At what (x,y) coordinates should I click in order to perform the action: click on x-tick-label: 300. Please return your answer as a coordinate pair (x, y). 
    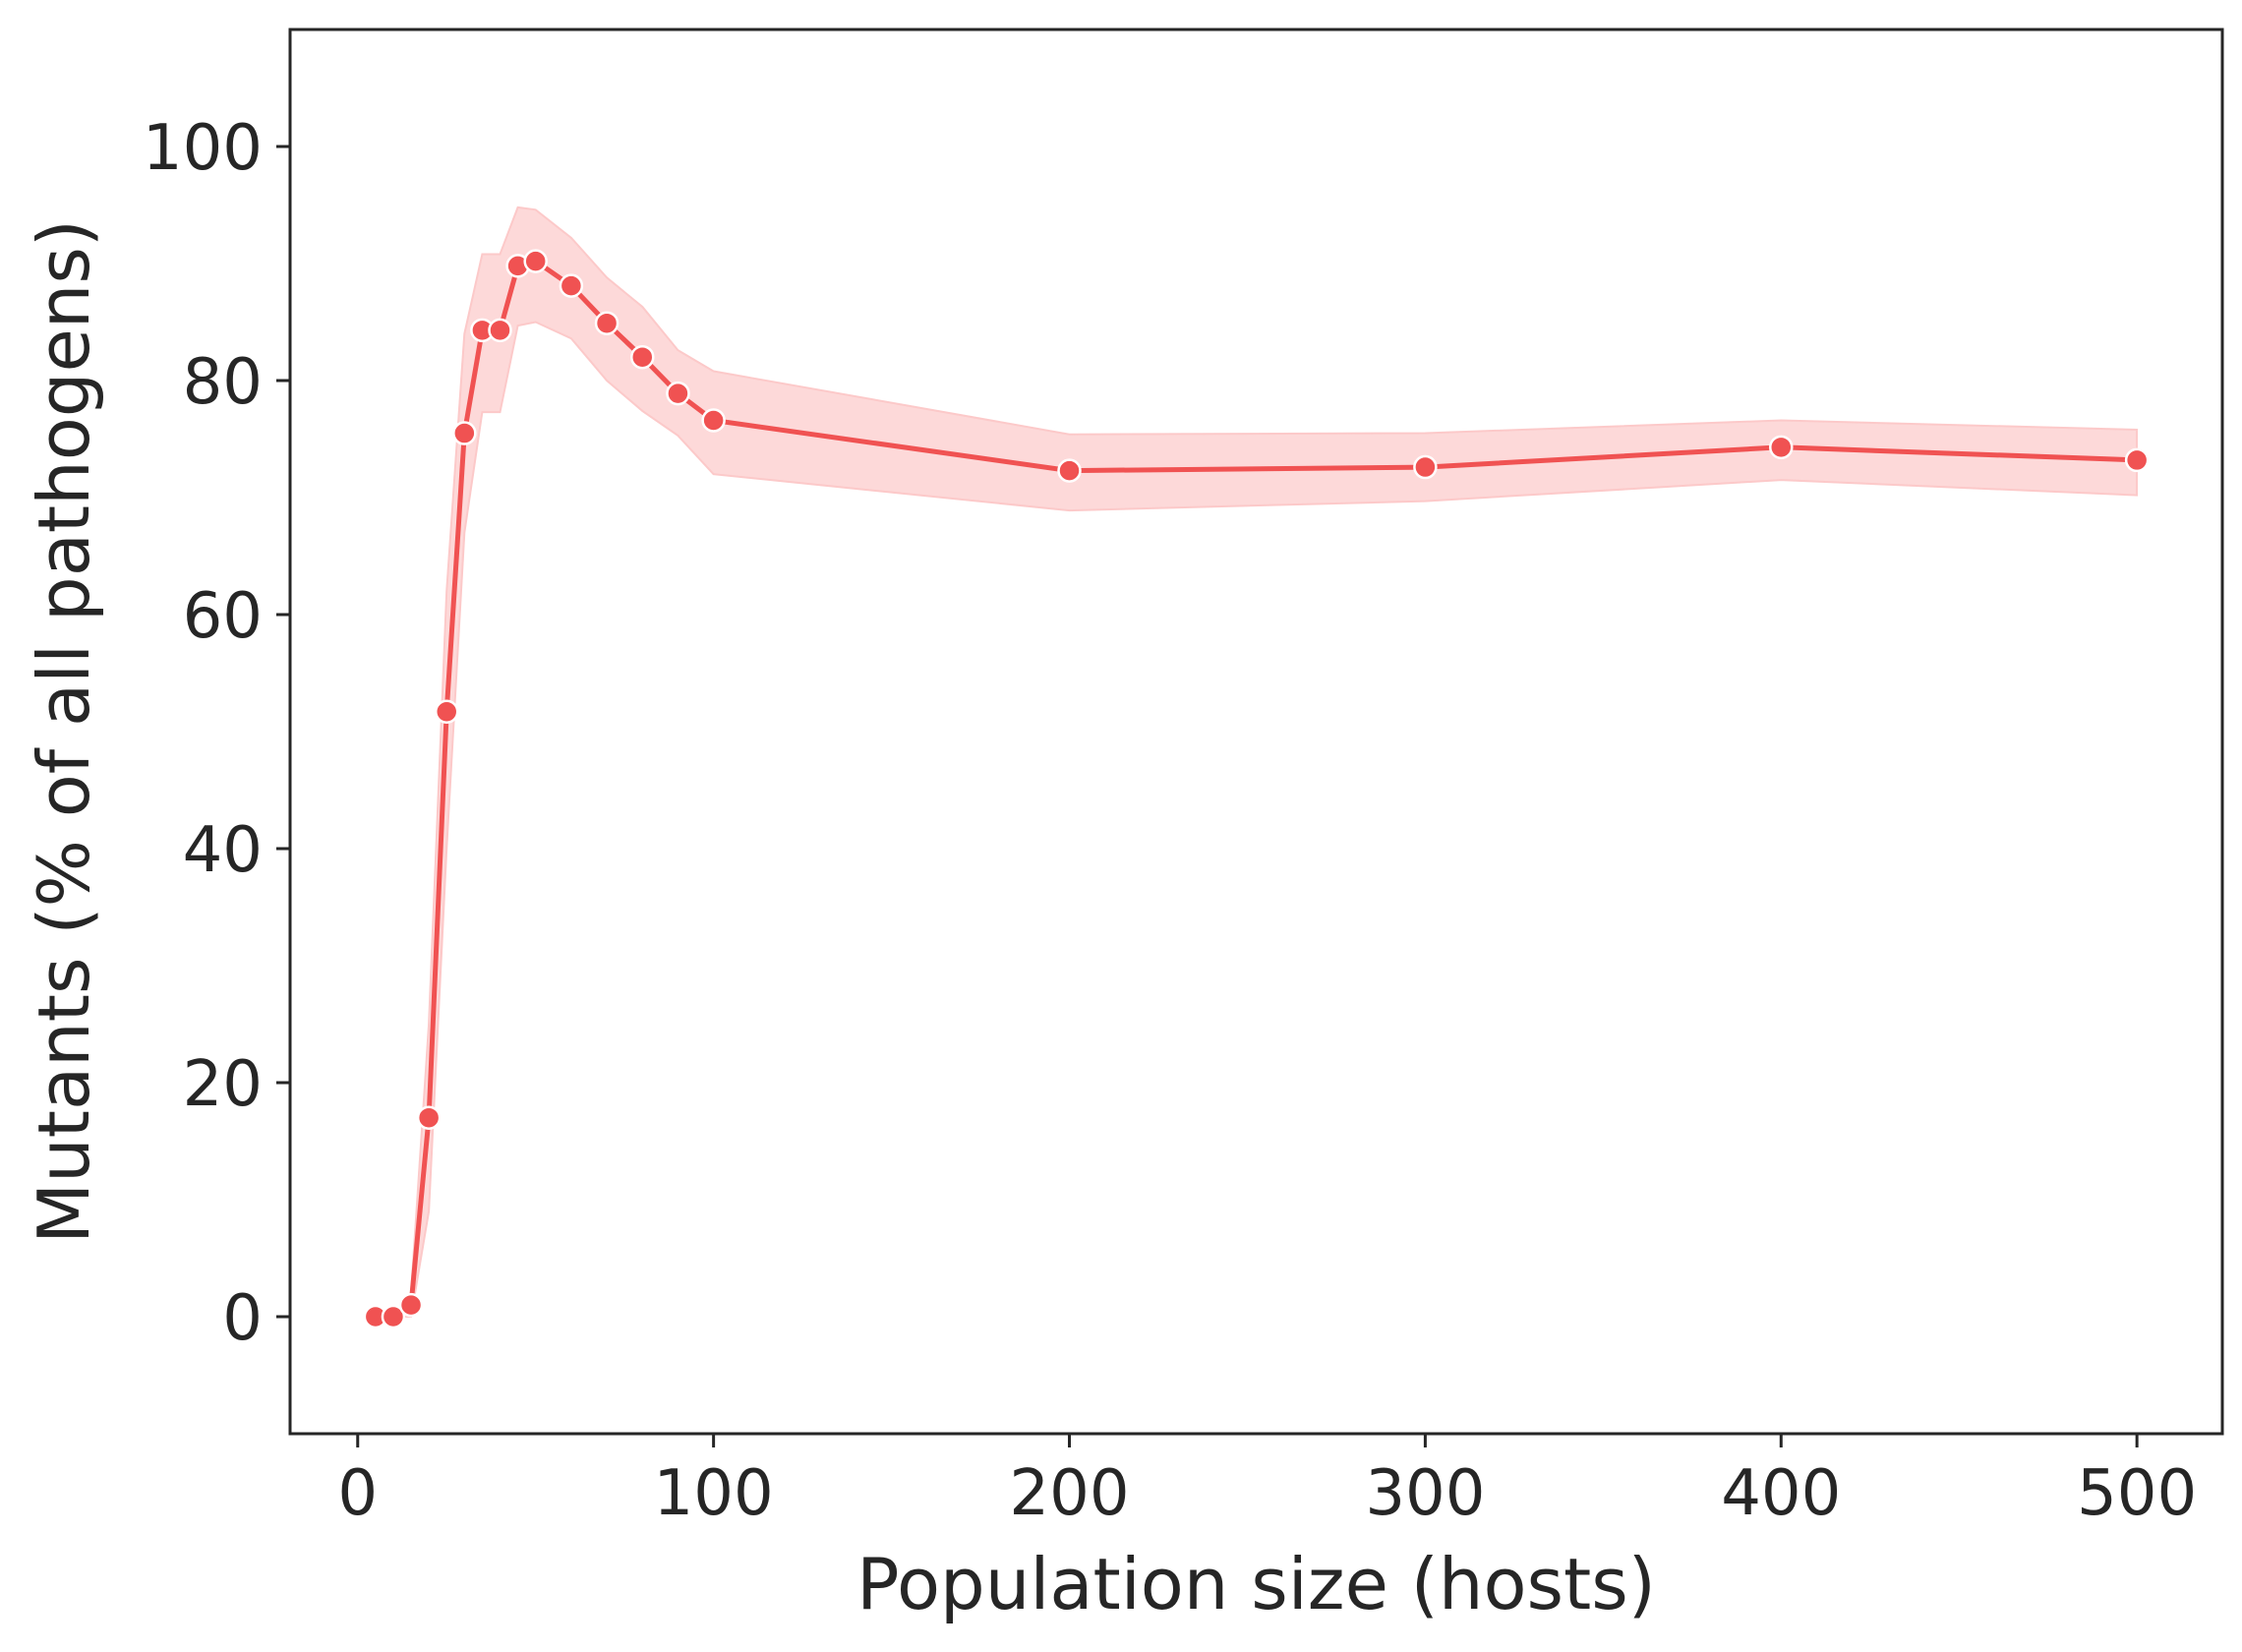
    Looking at the image, I should click on (1425, 1493).